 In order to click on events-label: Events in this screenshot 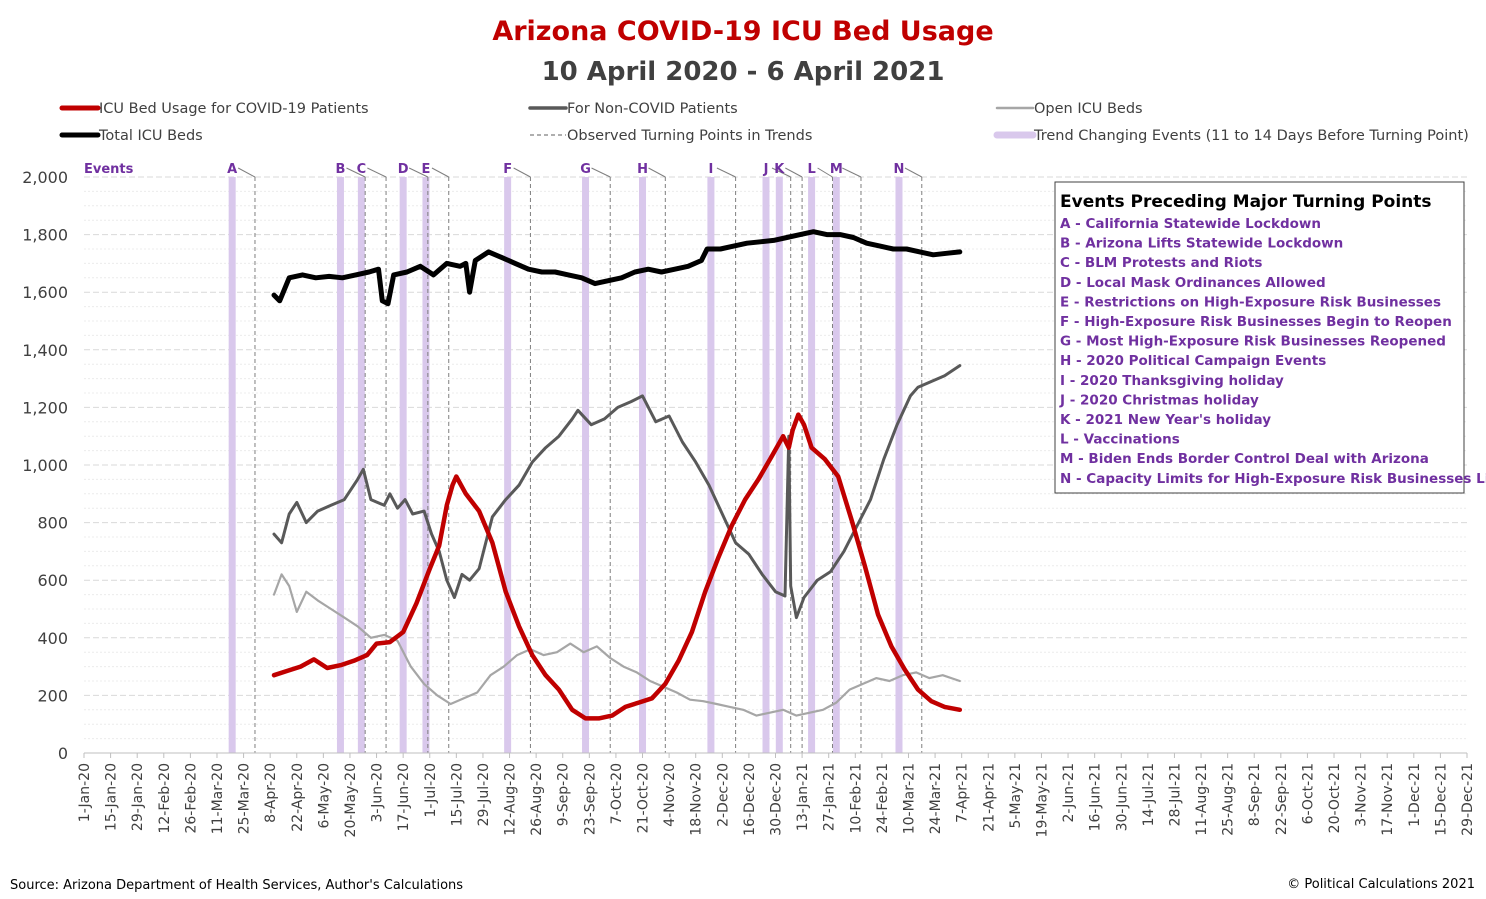, I will do `click(109, 169)`.